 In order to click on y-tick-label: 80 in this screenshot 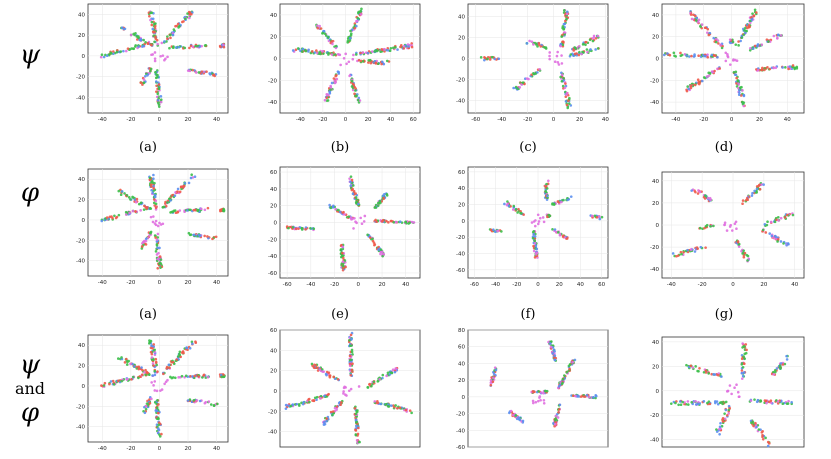, I will do `click(461, 331)`.